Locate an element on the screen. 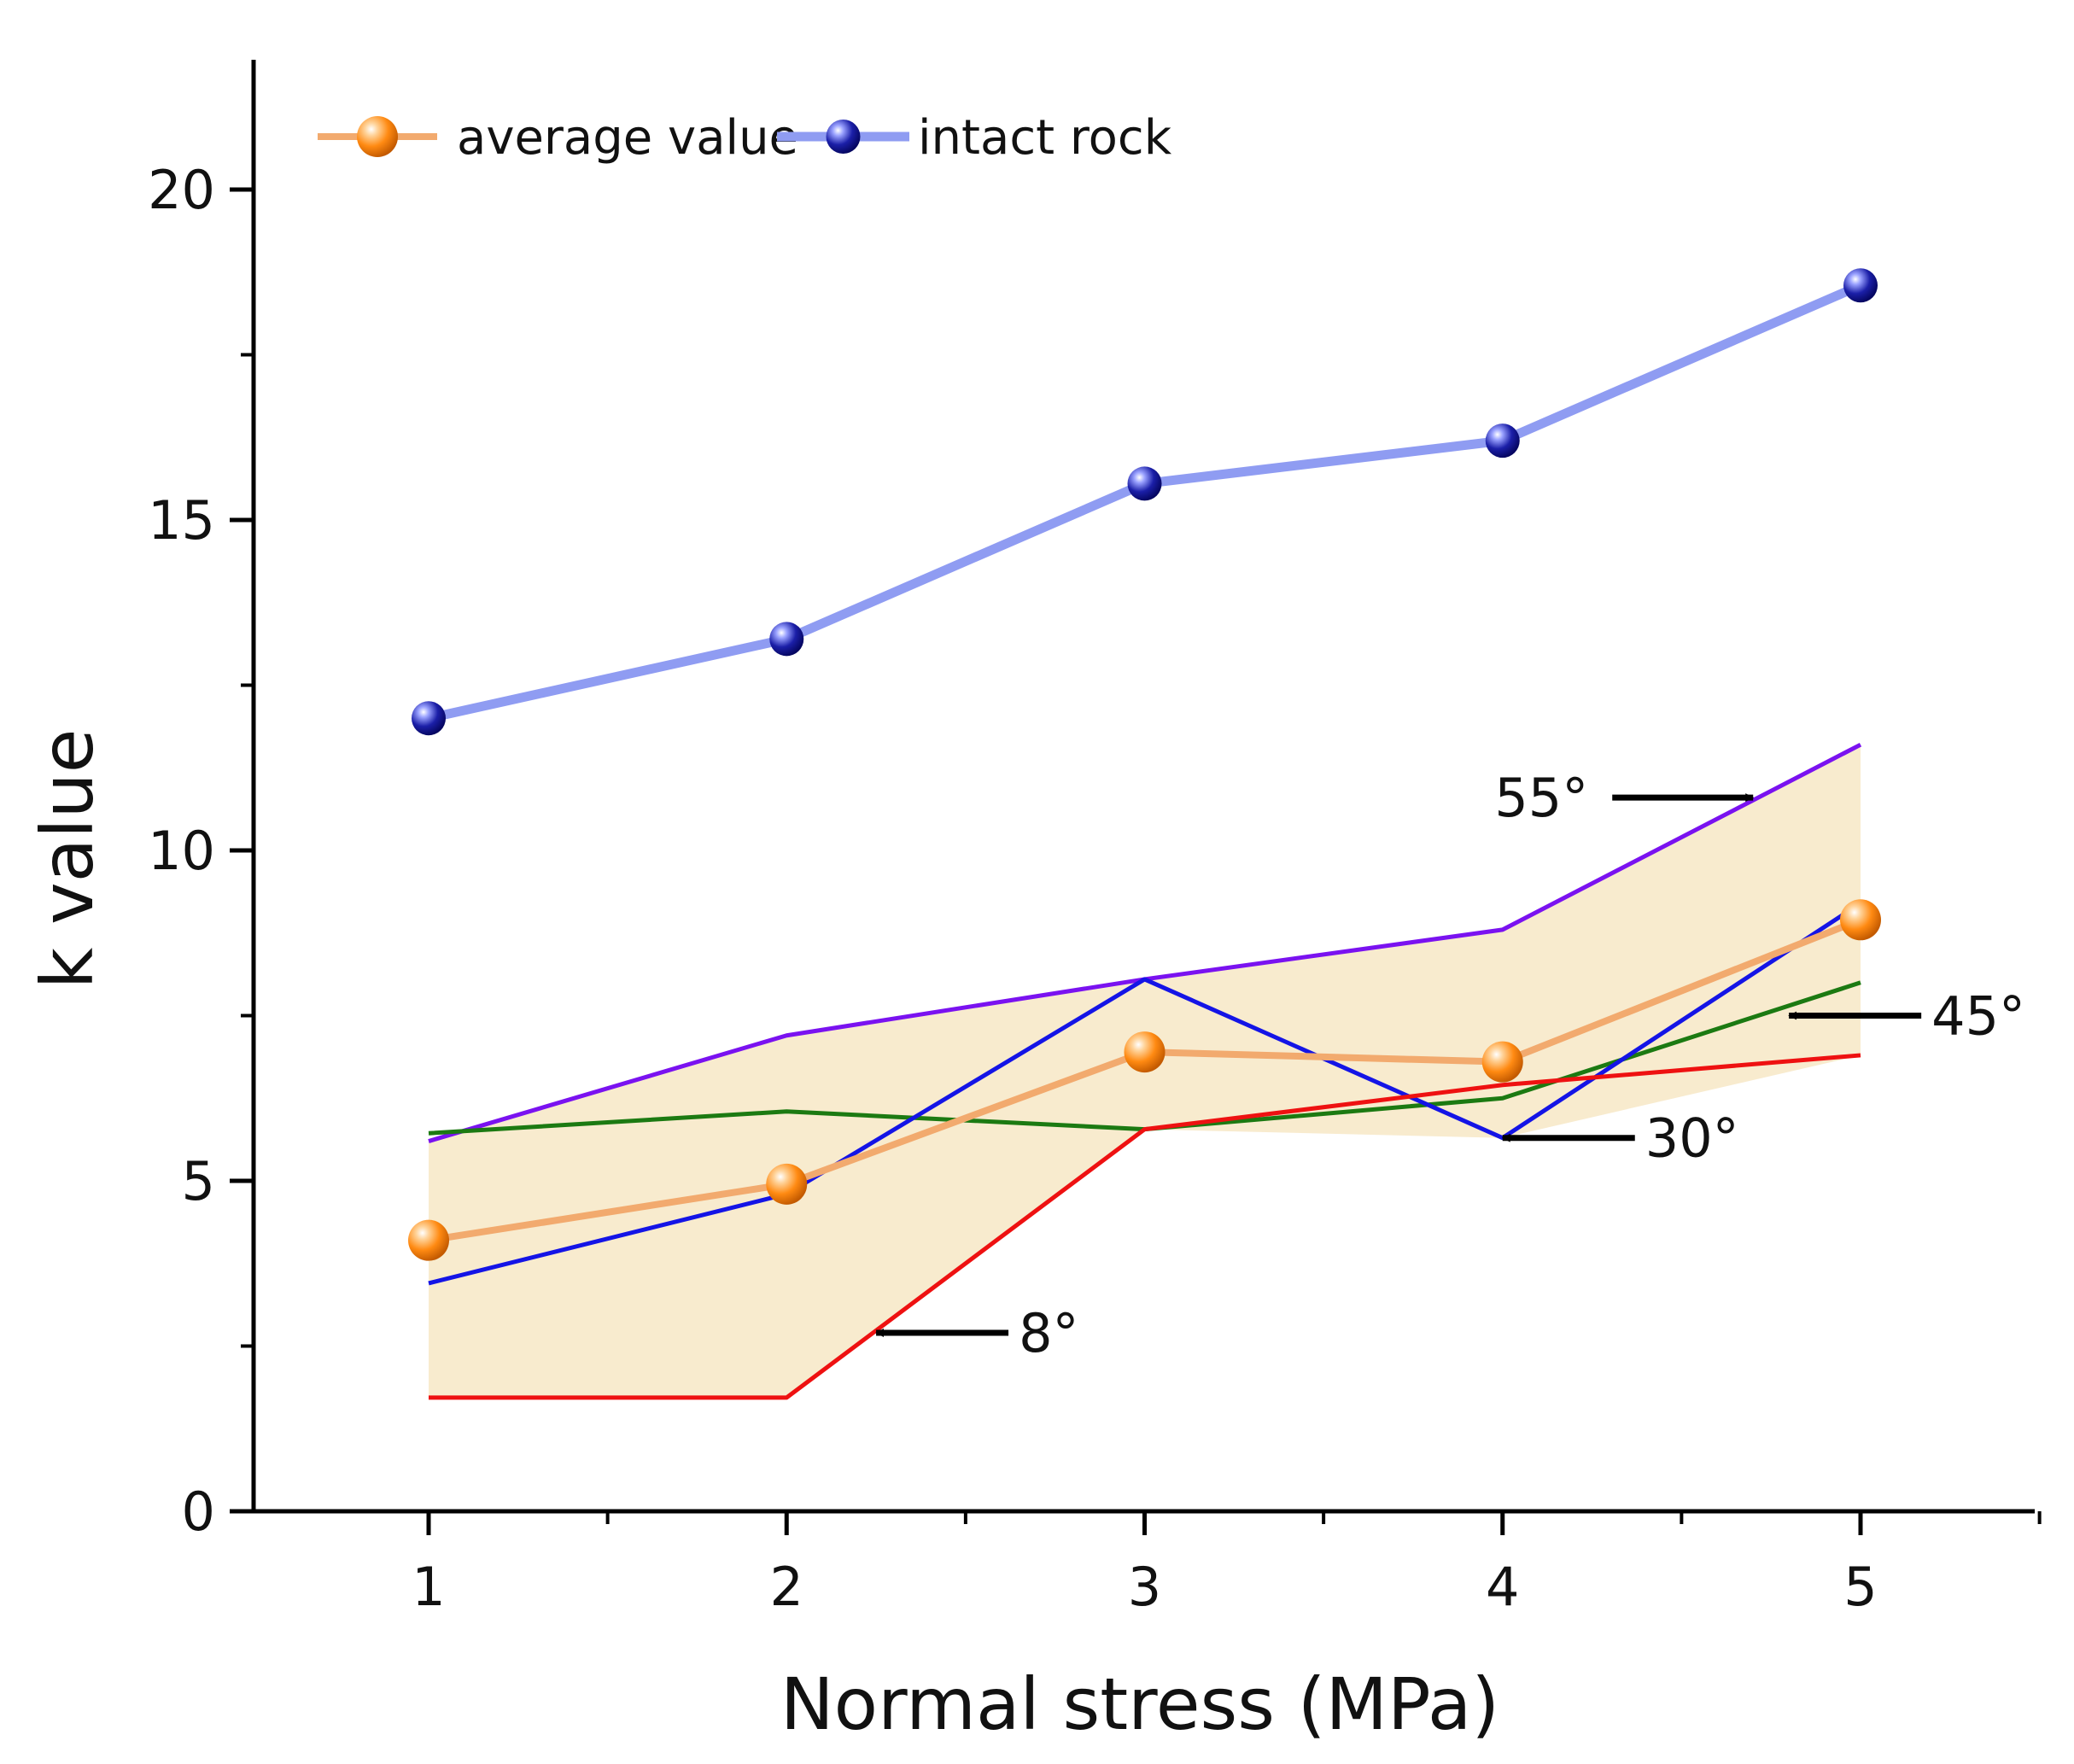  legend: average value intact rock is located at coordinates (745, 138).